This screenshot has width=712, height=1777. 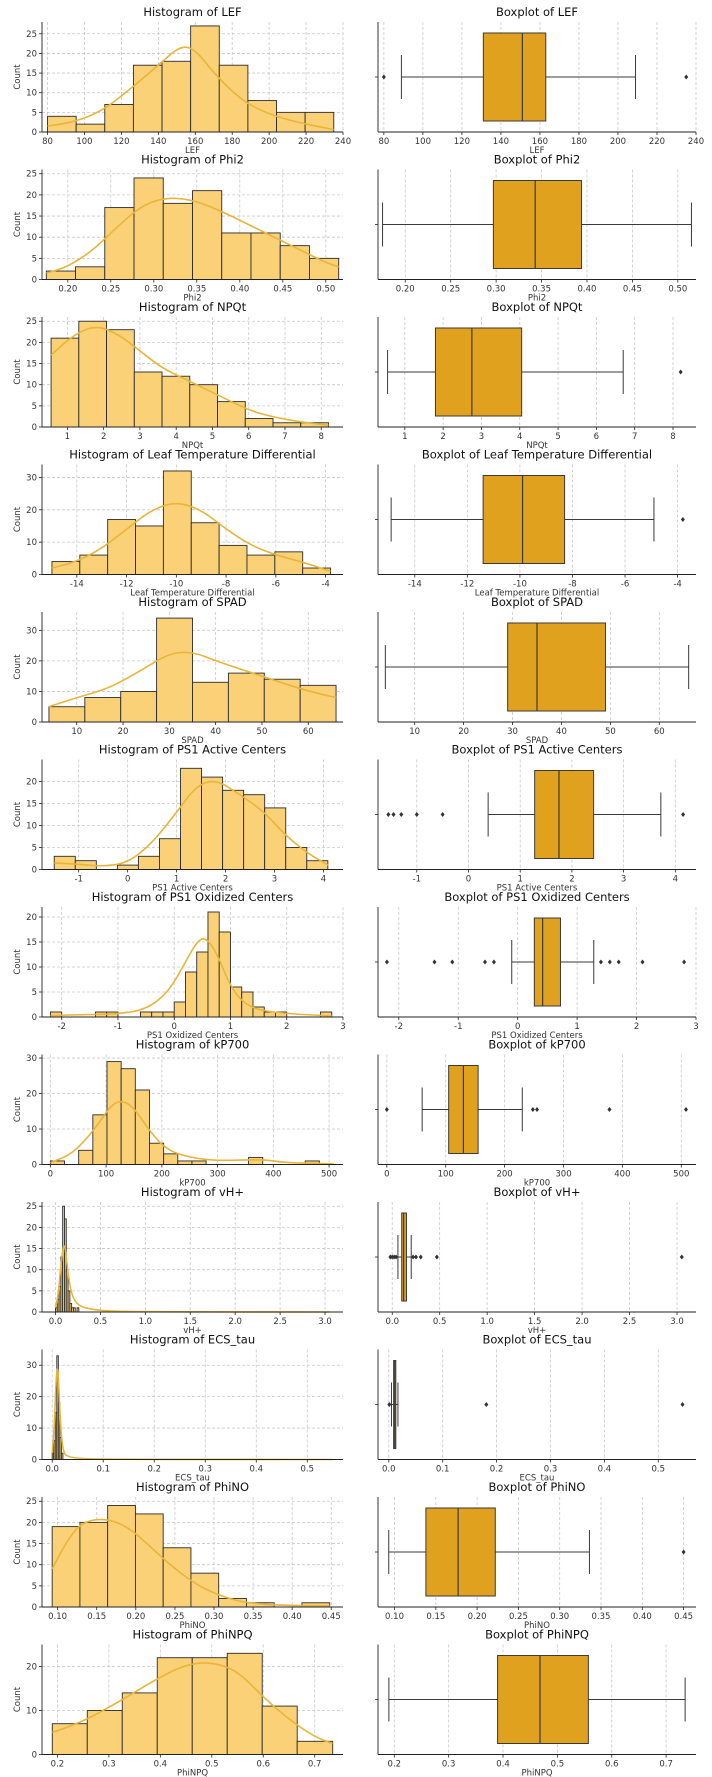 I want to click on x-tick-label: 0.1, so click(x=443, y=1470).